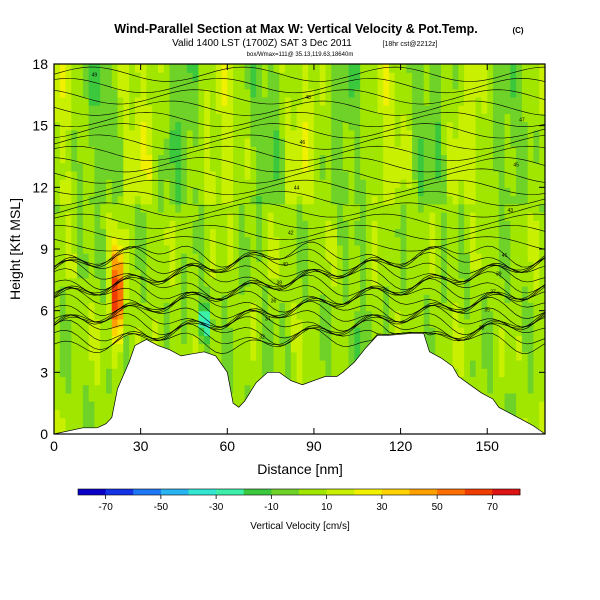 Image resolution: width=600 pixels, height=600 pixels. I want to click on colorbar-tick-label: -10, so click(271, 507).